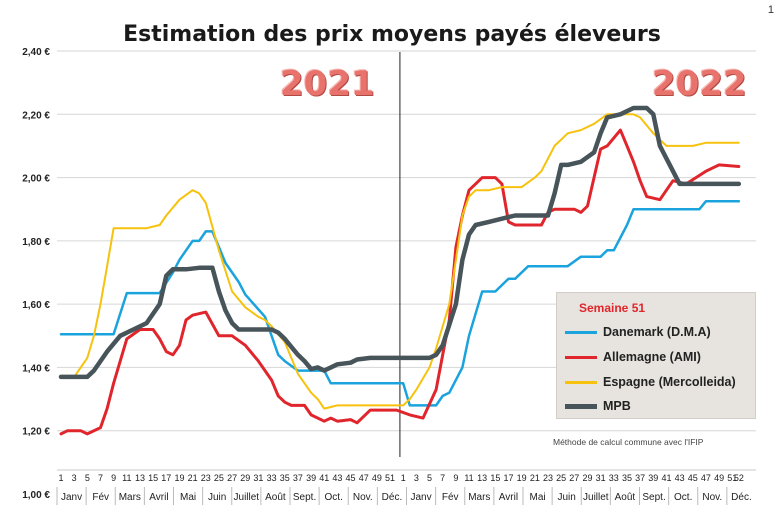 This screenshot has height=528, width=784. Describe the element at coordinates (36, 179) in the screenshot. I see `y-tick-label: 2,00 €` at that location.